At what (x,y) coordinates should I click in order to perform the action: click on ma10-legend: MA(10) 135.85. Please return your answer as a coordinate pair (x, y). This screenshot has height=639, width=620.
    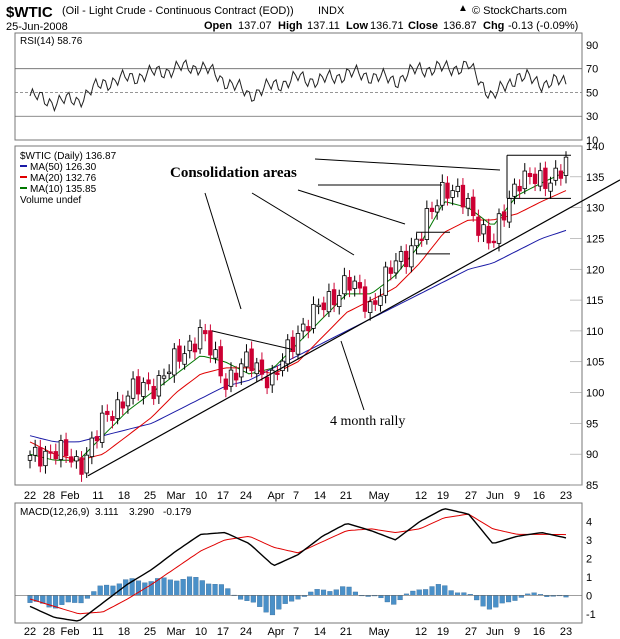
    Looking at the image, I should click on (63, 189).